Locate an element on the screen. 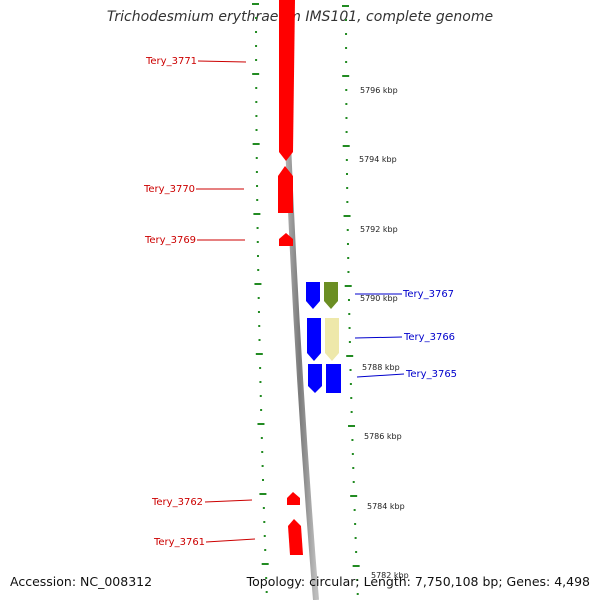  gene-label-tery-3767: Tery_3767 is located at coordinates (428, 294).